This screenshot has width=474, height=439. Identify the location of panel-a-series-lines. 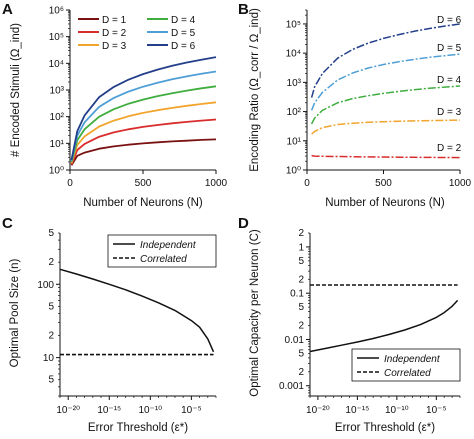
(143, 111).